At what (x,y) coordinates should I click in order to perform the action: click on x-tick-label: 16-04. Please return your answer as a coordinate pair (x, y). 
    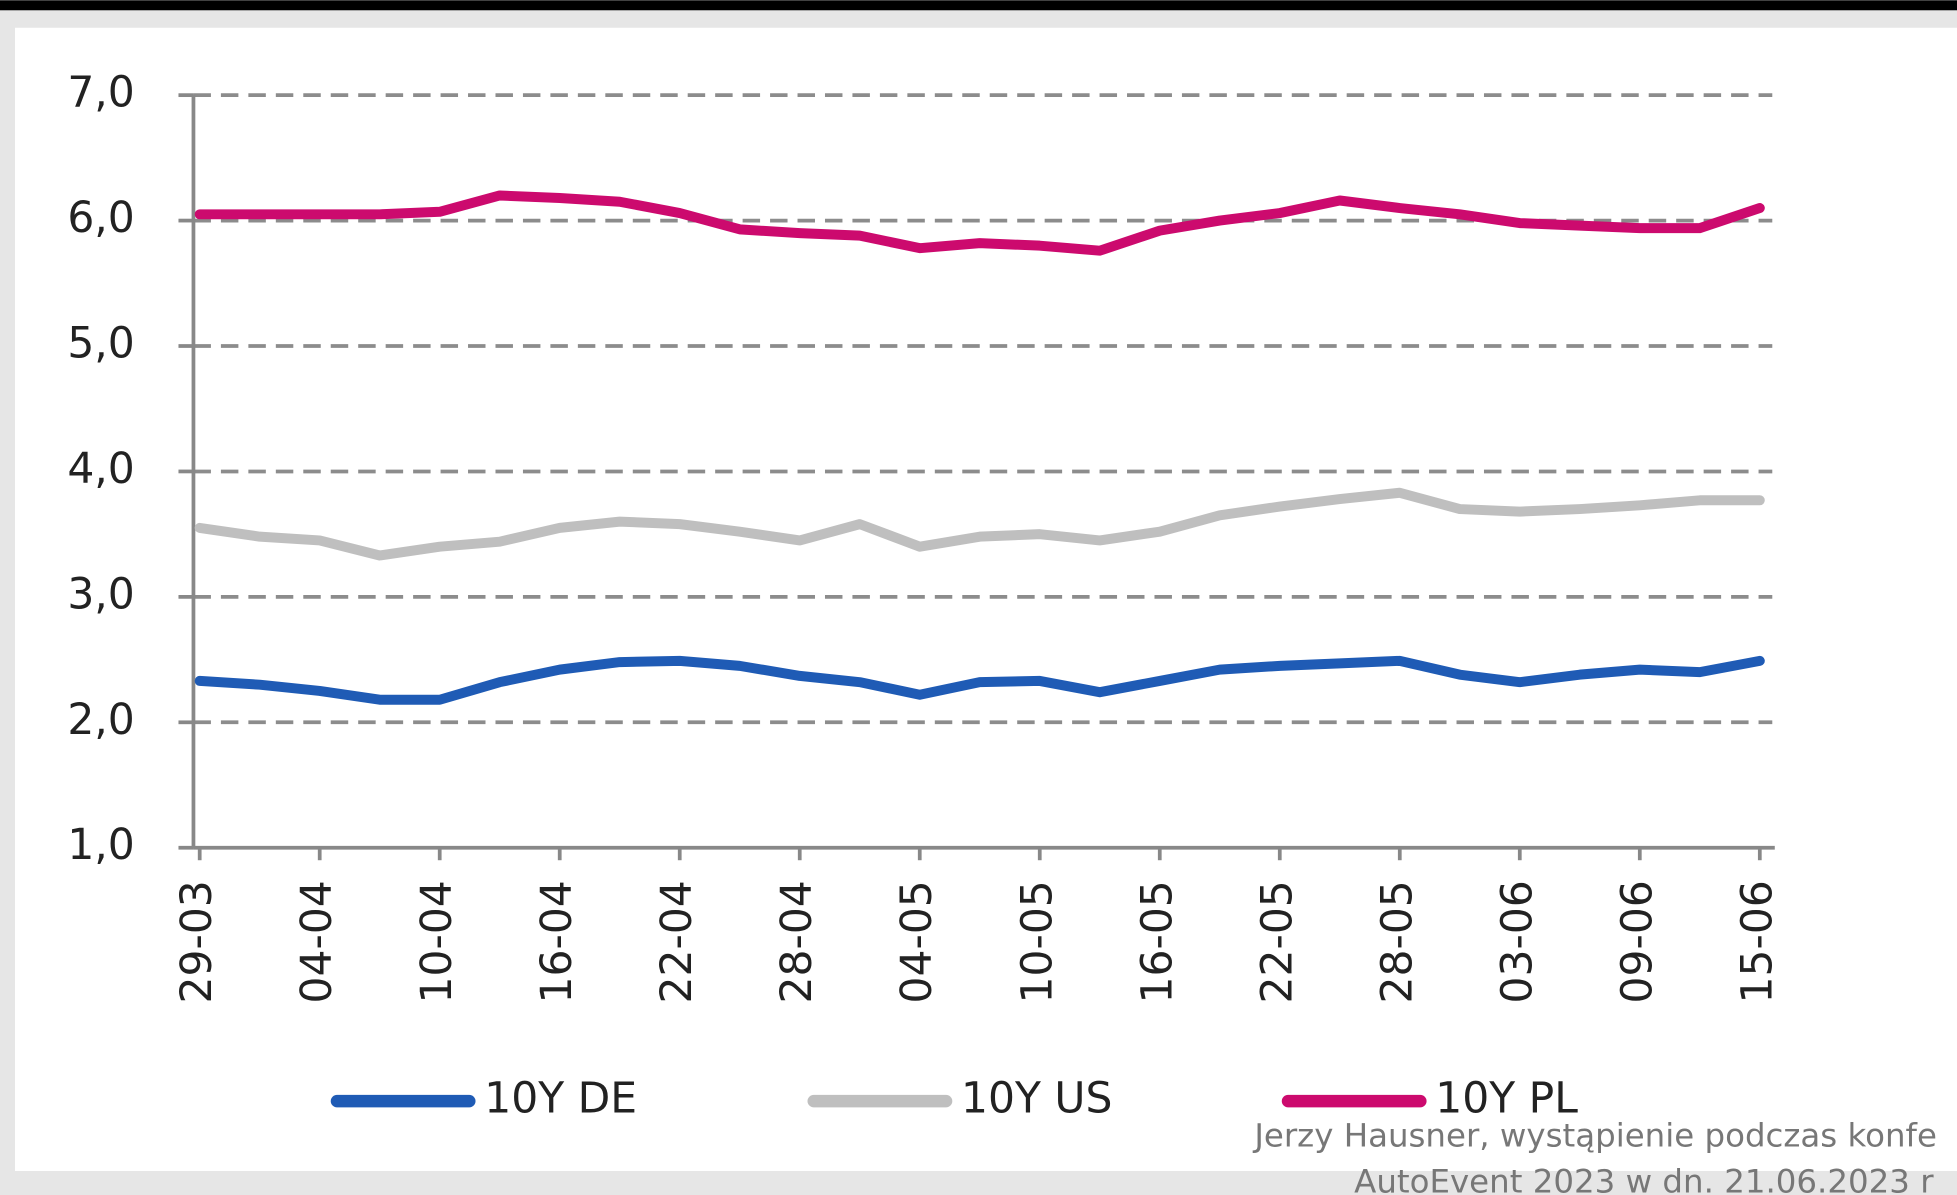
    Looking at the image, I should click on (557, 941).